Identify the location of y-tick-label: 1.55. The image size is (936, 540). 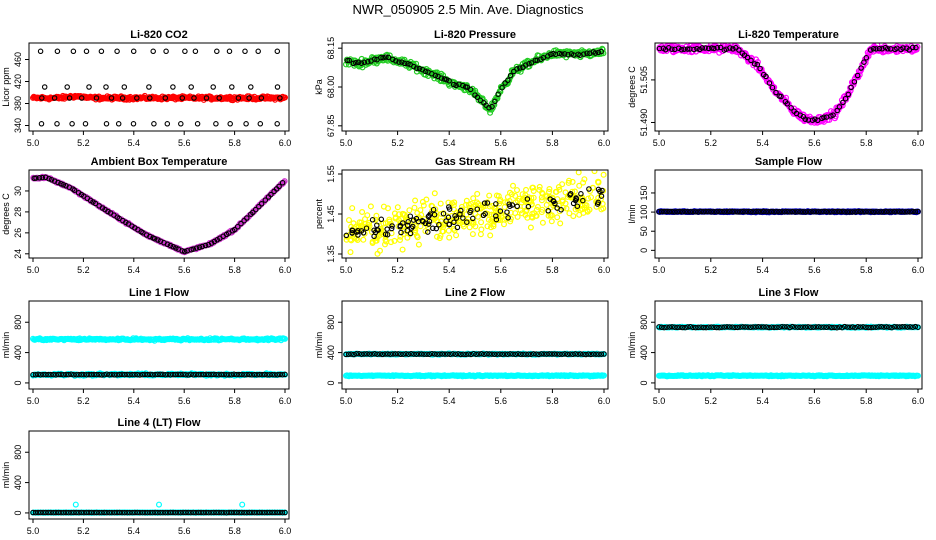
(331, 174).